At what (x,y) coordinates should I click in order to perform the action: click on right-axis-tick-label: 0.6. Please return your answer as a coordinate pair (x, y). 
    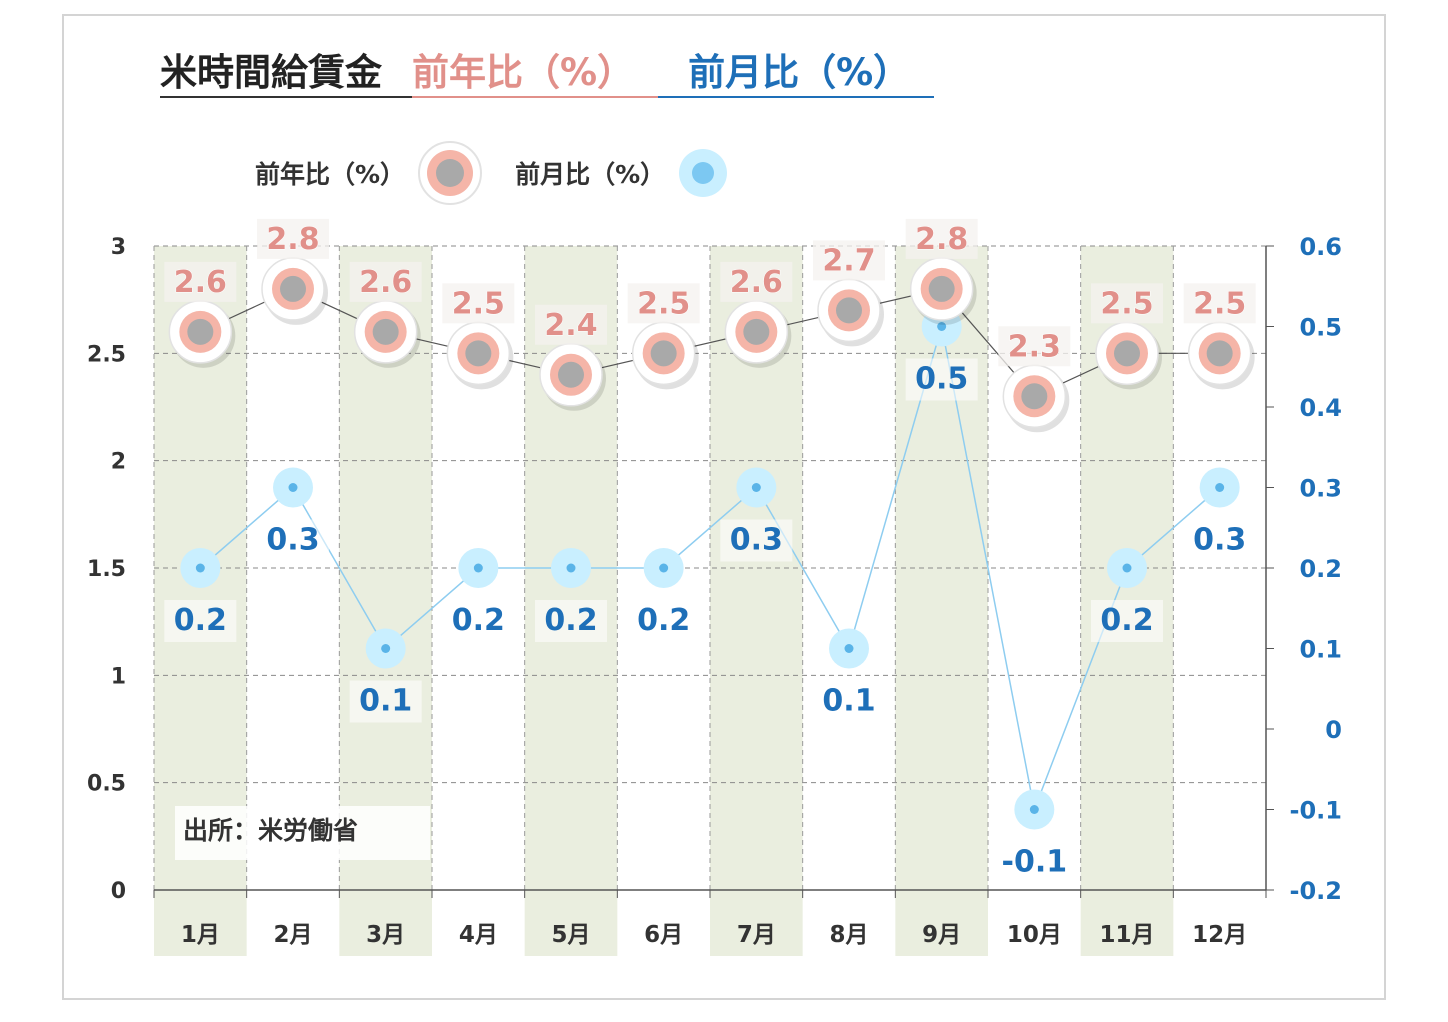
    Looking at the image, I should click on (1320, 247).